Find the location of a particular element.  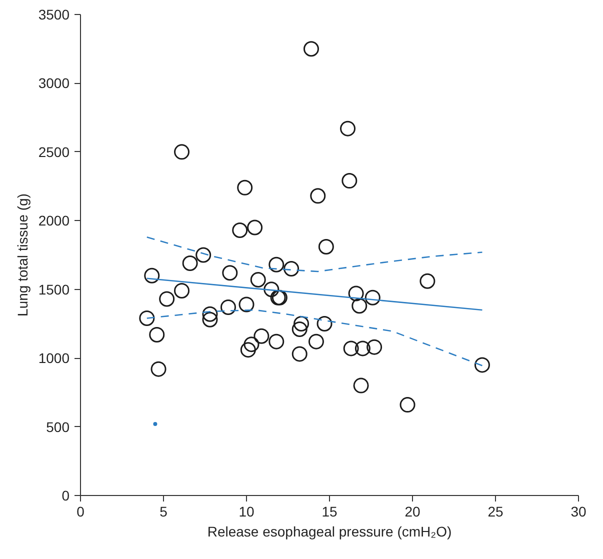

x-tick-label: 25 is located at coordinates (496, 512).